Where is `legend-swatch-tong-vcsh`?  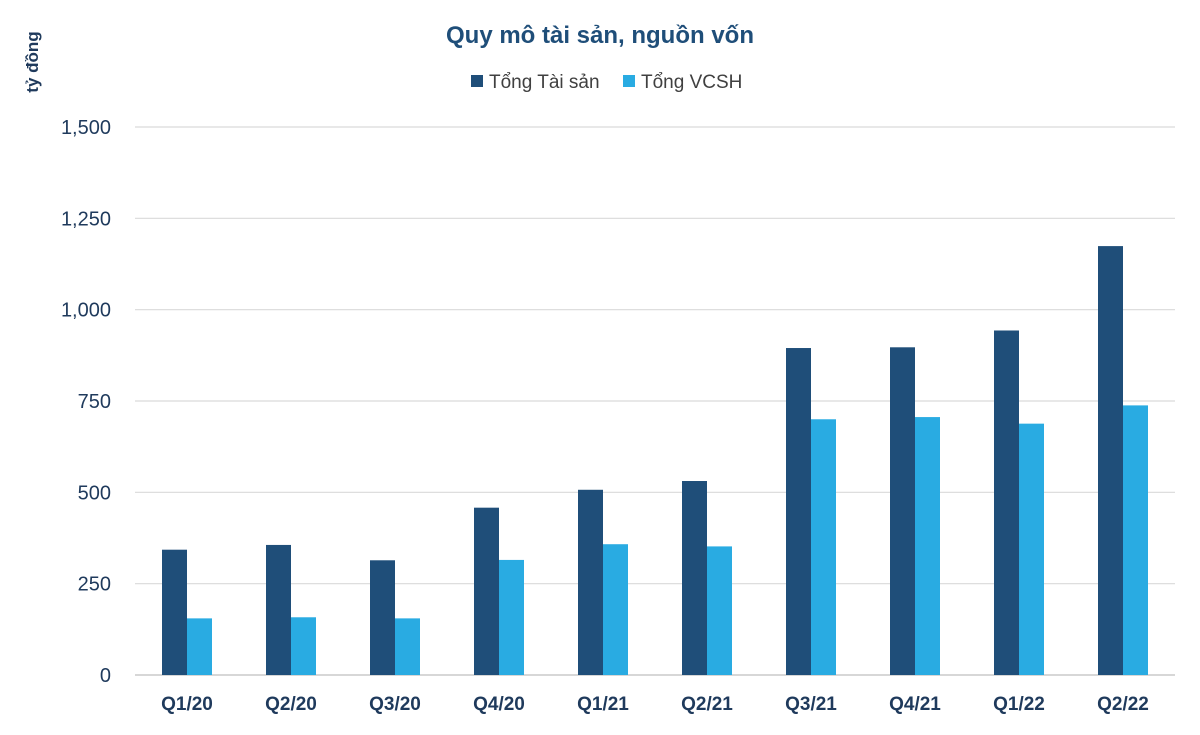 legend-swatch-tong-vcsh is located at coordinates (629, 81).